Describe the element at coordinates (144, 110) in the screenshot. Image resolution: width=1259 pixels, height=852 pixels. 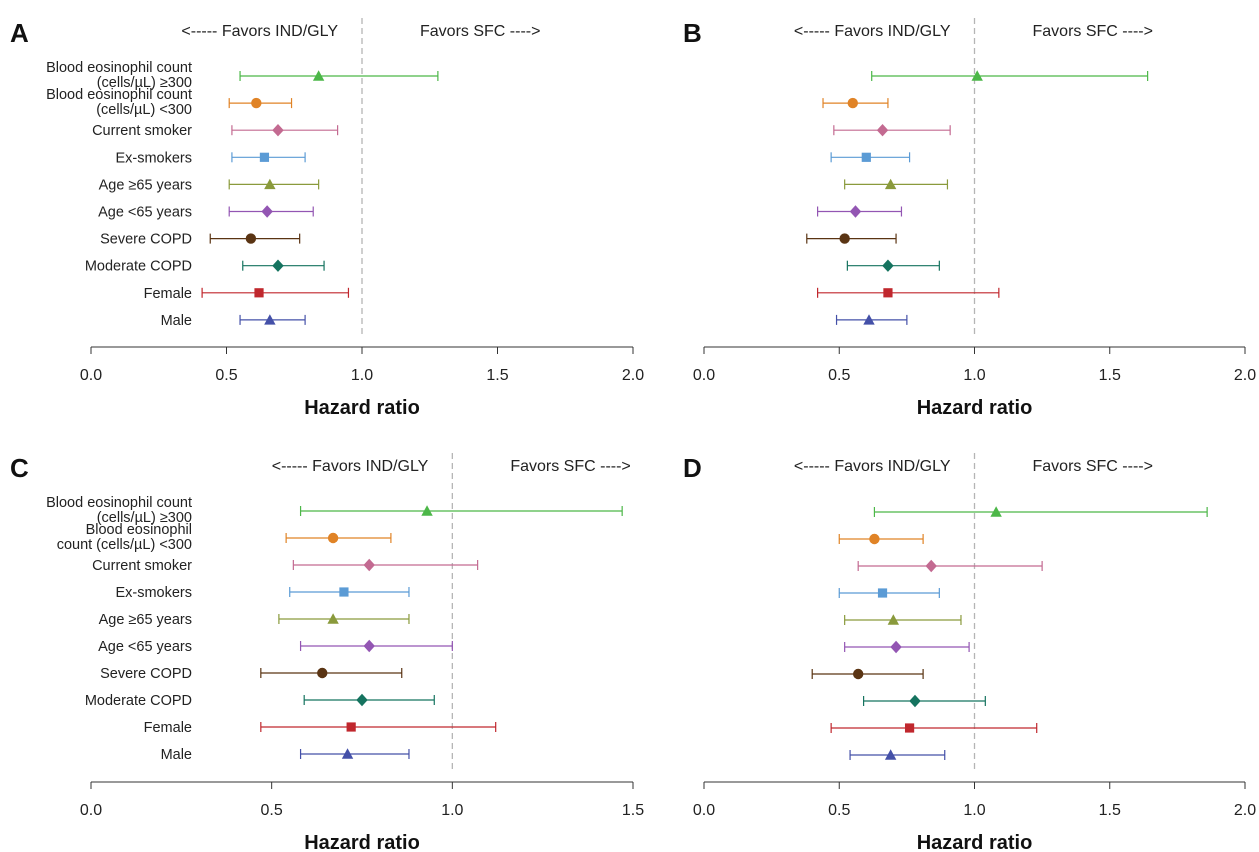
I see `row-label: (cells/µL) <300` at that location.